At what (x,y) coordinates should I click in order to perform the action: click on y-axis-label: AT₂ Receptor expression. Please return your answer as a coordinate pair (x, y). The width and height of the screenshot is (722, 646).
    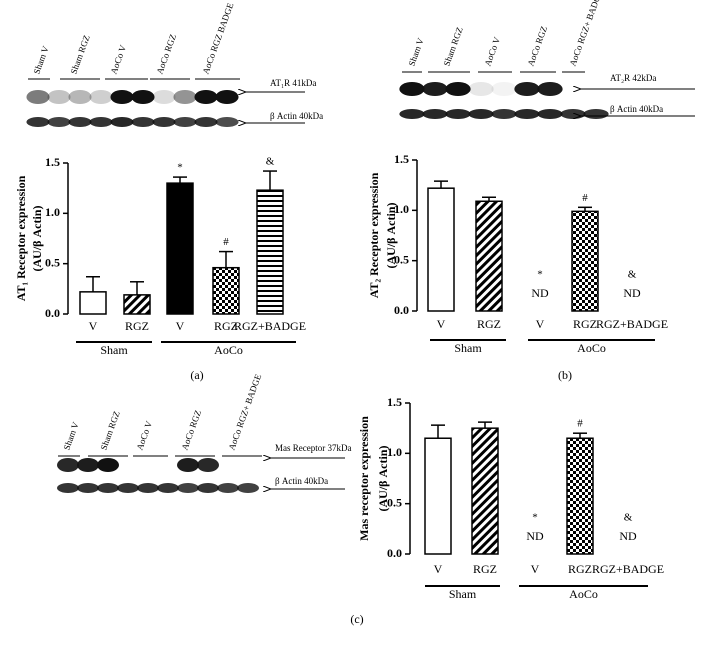
    Looking at the image, I should click on (374, 235).